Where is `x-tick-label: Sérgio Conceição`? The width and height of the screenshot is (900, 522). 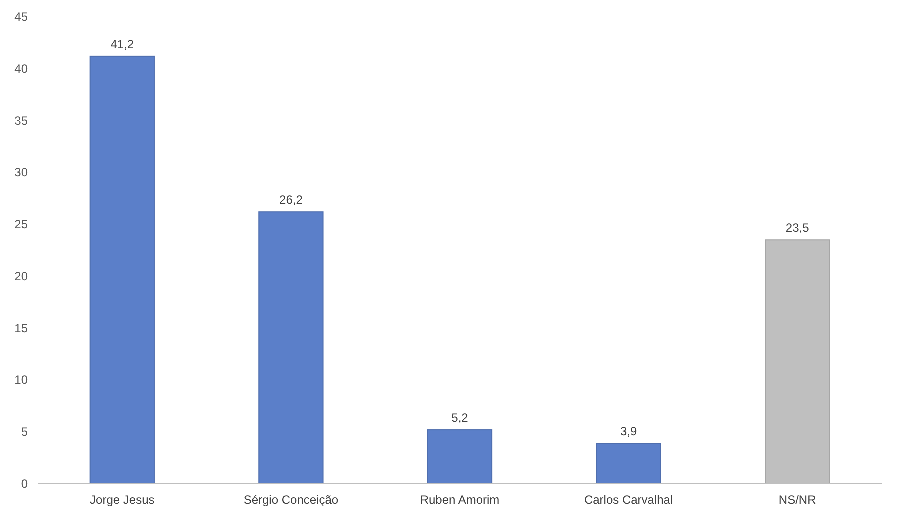 x-tick-label: Sérgio Conceição is located at coordinates (291, 500).